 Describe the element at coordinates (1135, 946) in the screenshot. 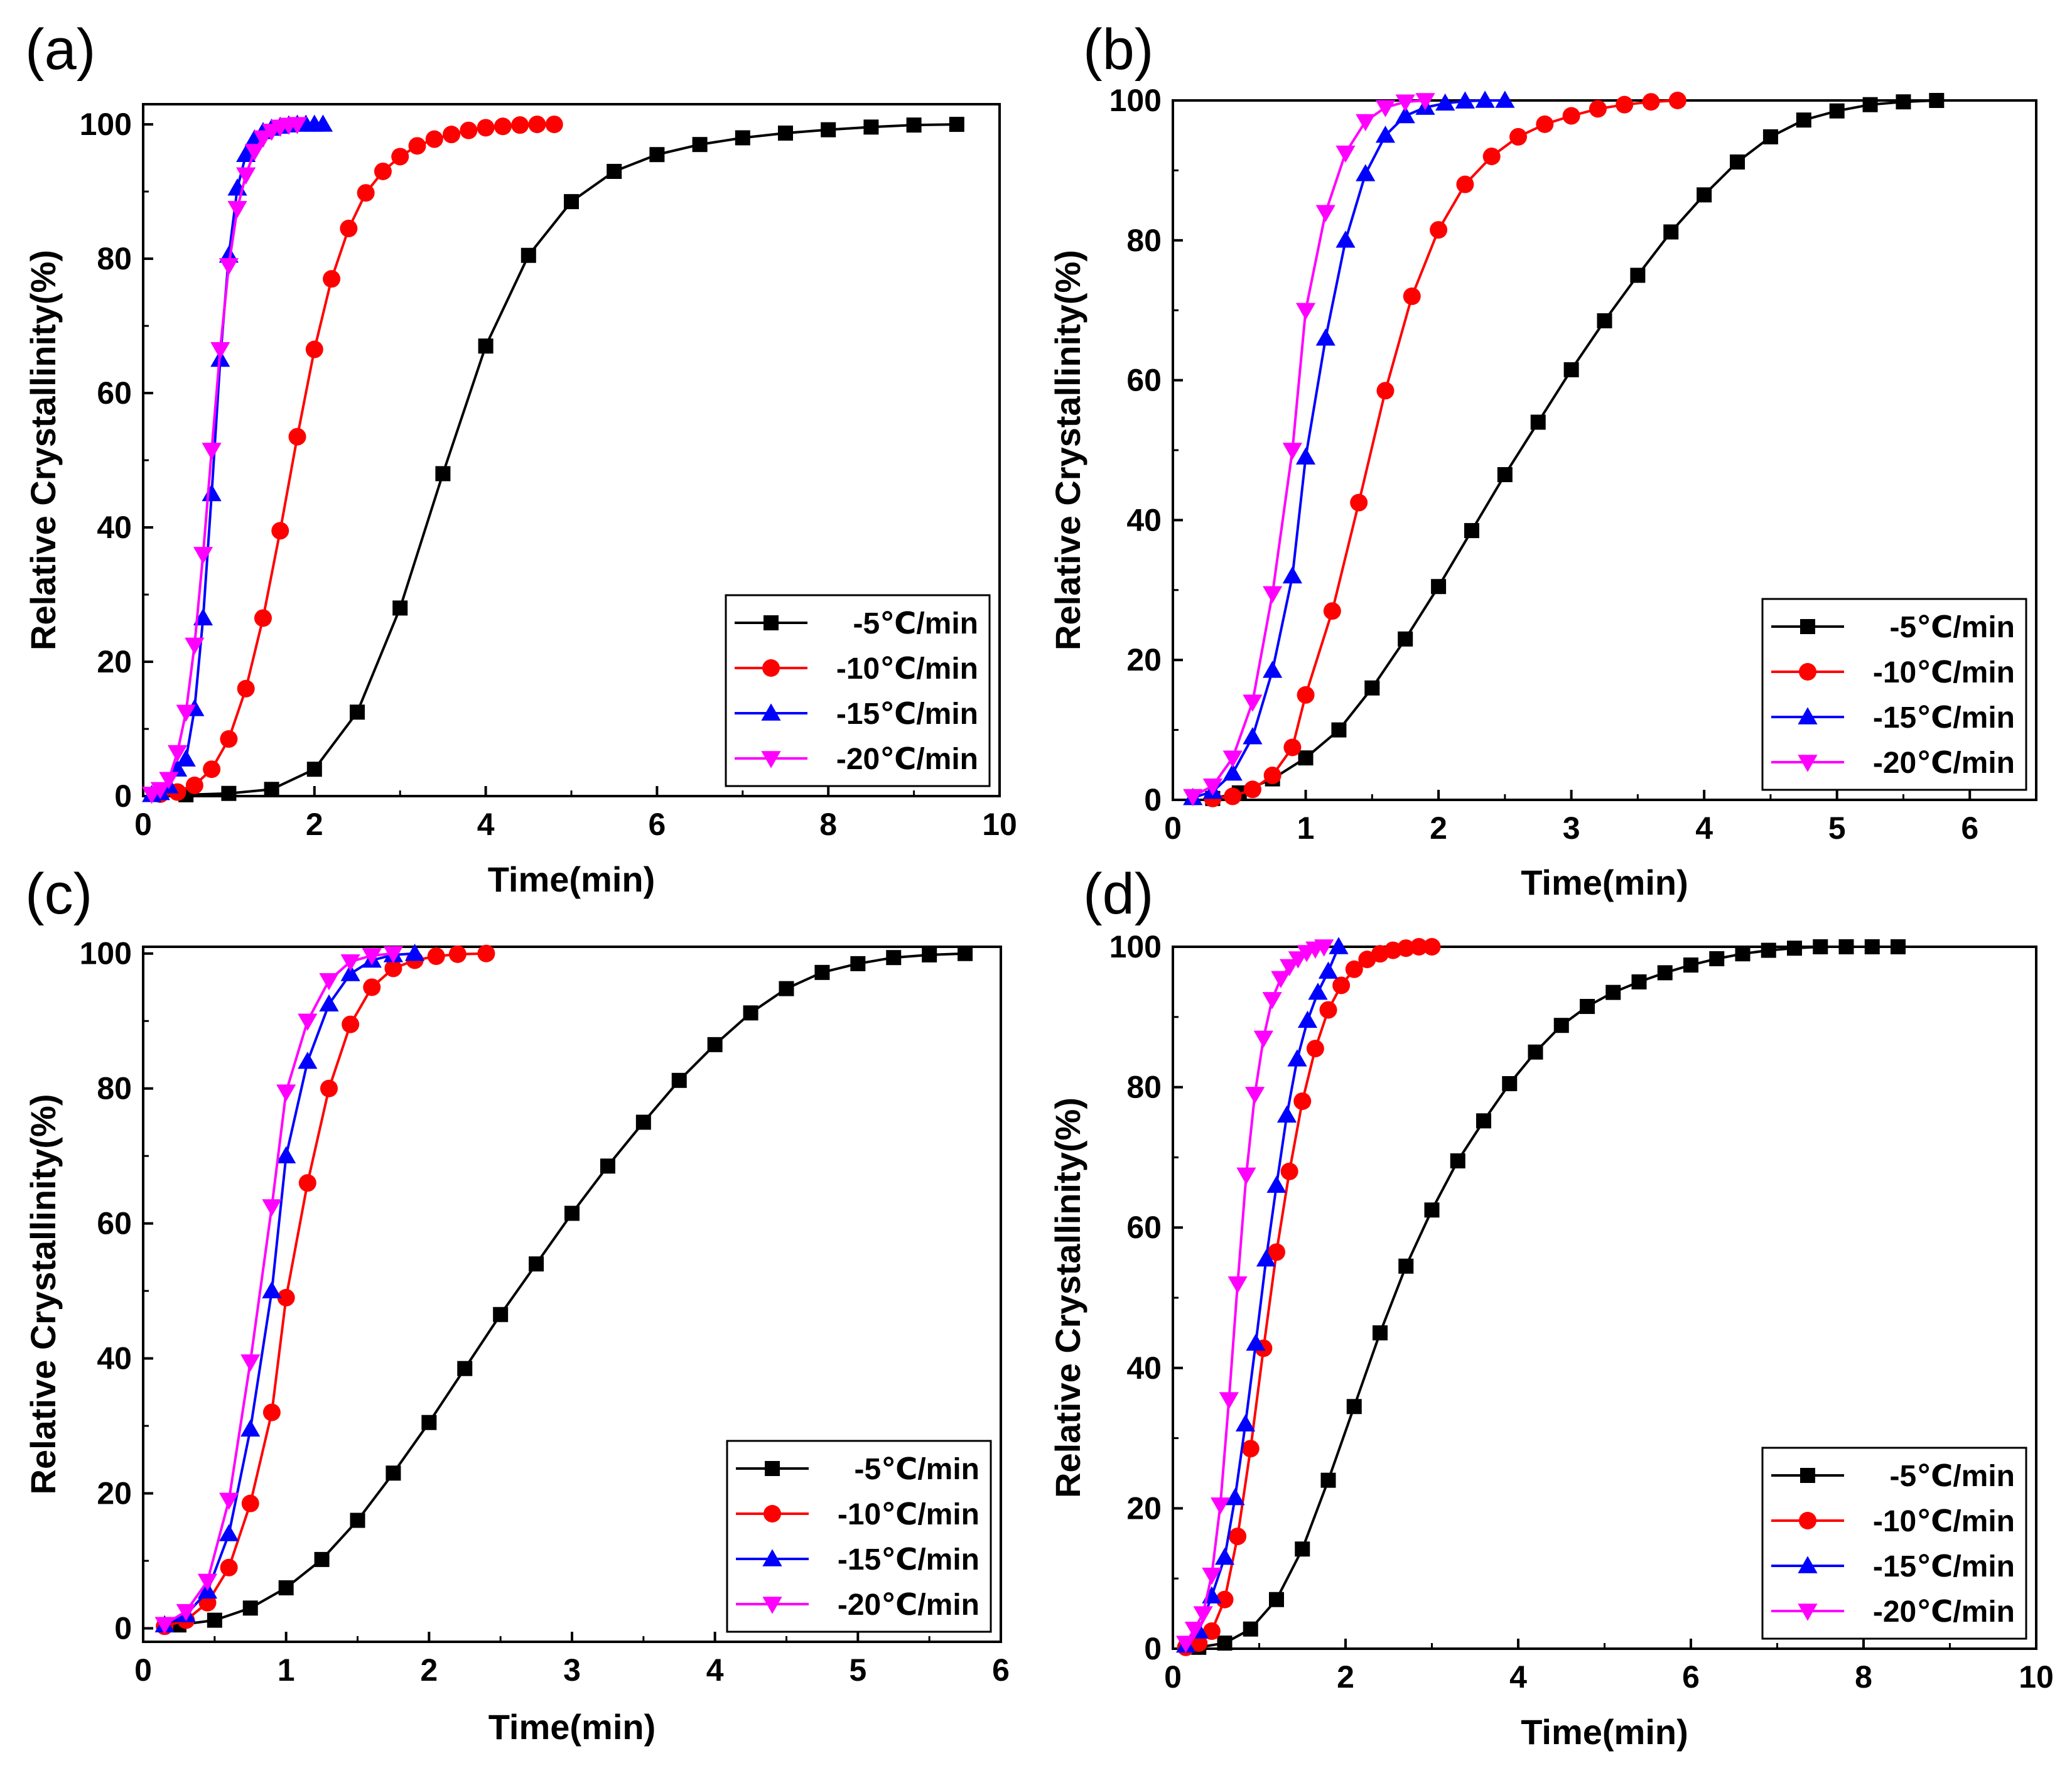

I see `y-tick-label: 100` at that location.